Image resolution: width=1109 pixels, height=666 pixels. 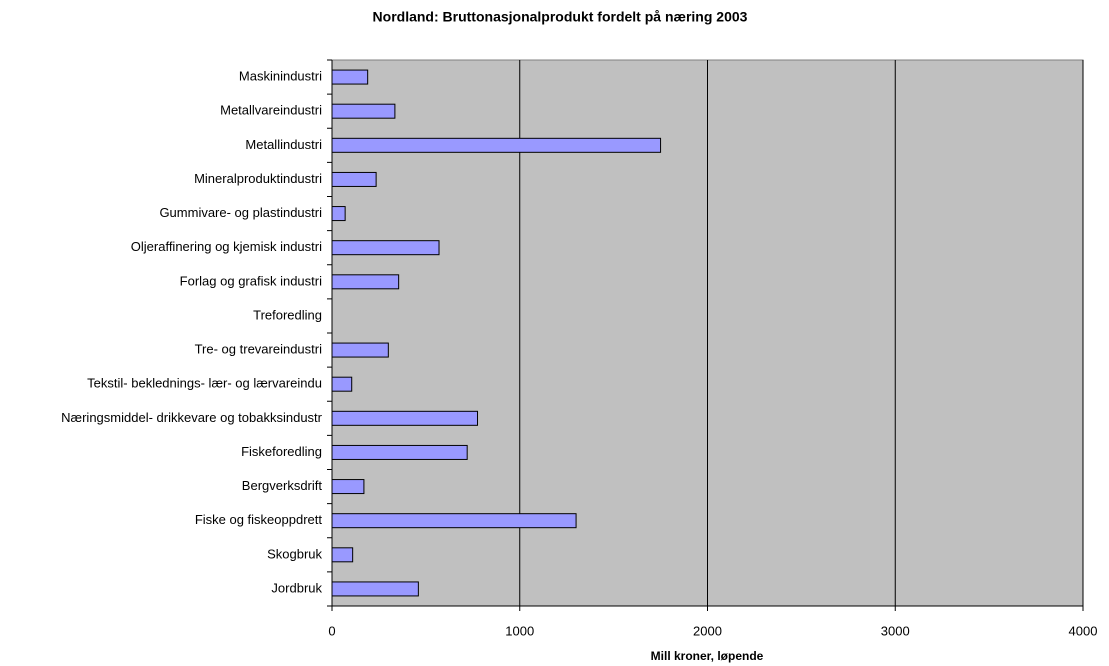 I want to click on y-tick-label: Treforedling, so click(x=287, y=314).